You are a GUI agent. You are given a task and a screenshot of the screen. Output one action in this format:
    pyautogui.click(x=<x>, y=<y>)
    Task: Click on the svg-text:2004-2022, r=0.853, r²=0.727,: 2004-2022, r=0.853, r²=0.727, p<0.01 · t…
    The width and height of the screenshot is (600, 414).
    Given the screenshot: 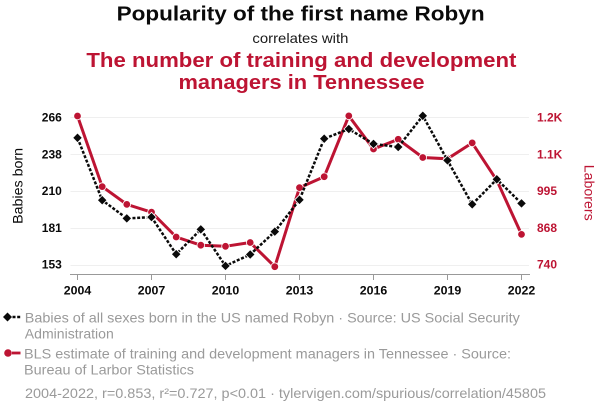 What is the action you would take?
    pyautogui.click(x=285, y=393)
    